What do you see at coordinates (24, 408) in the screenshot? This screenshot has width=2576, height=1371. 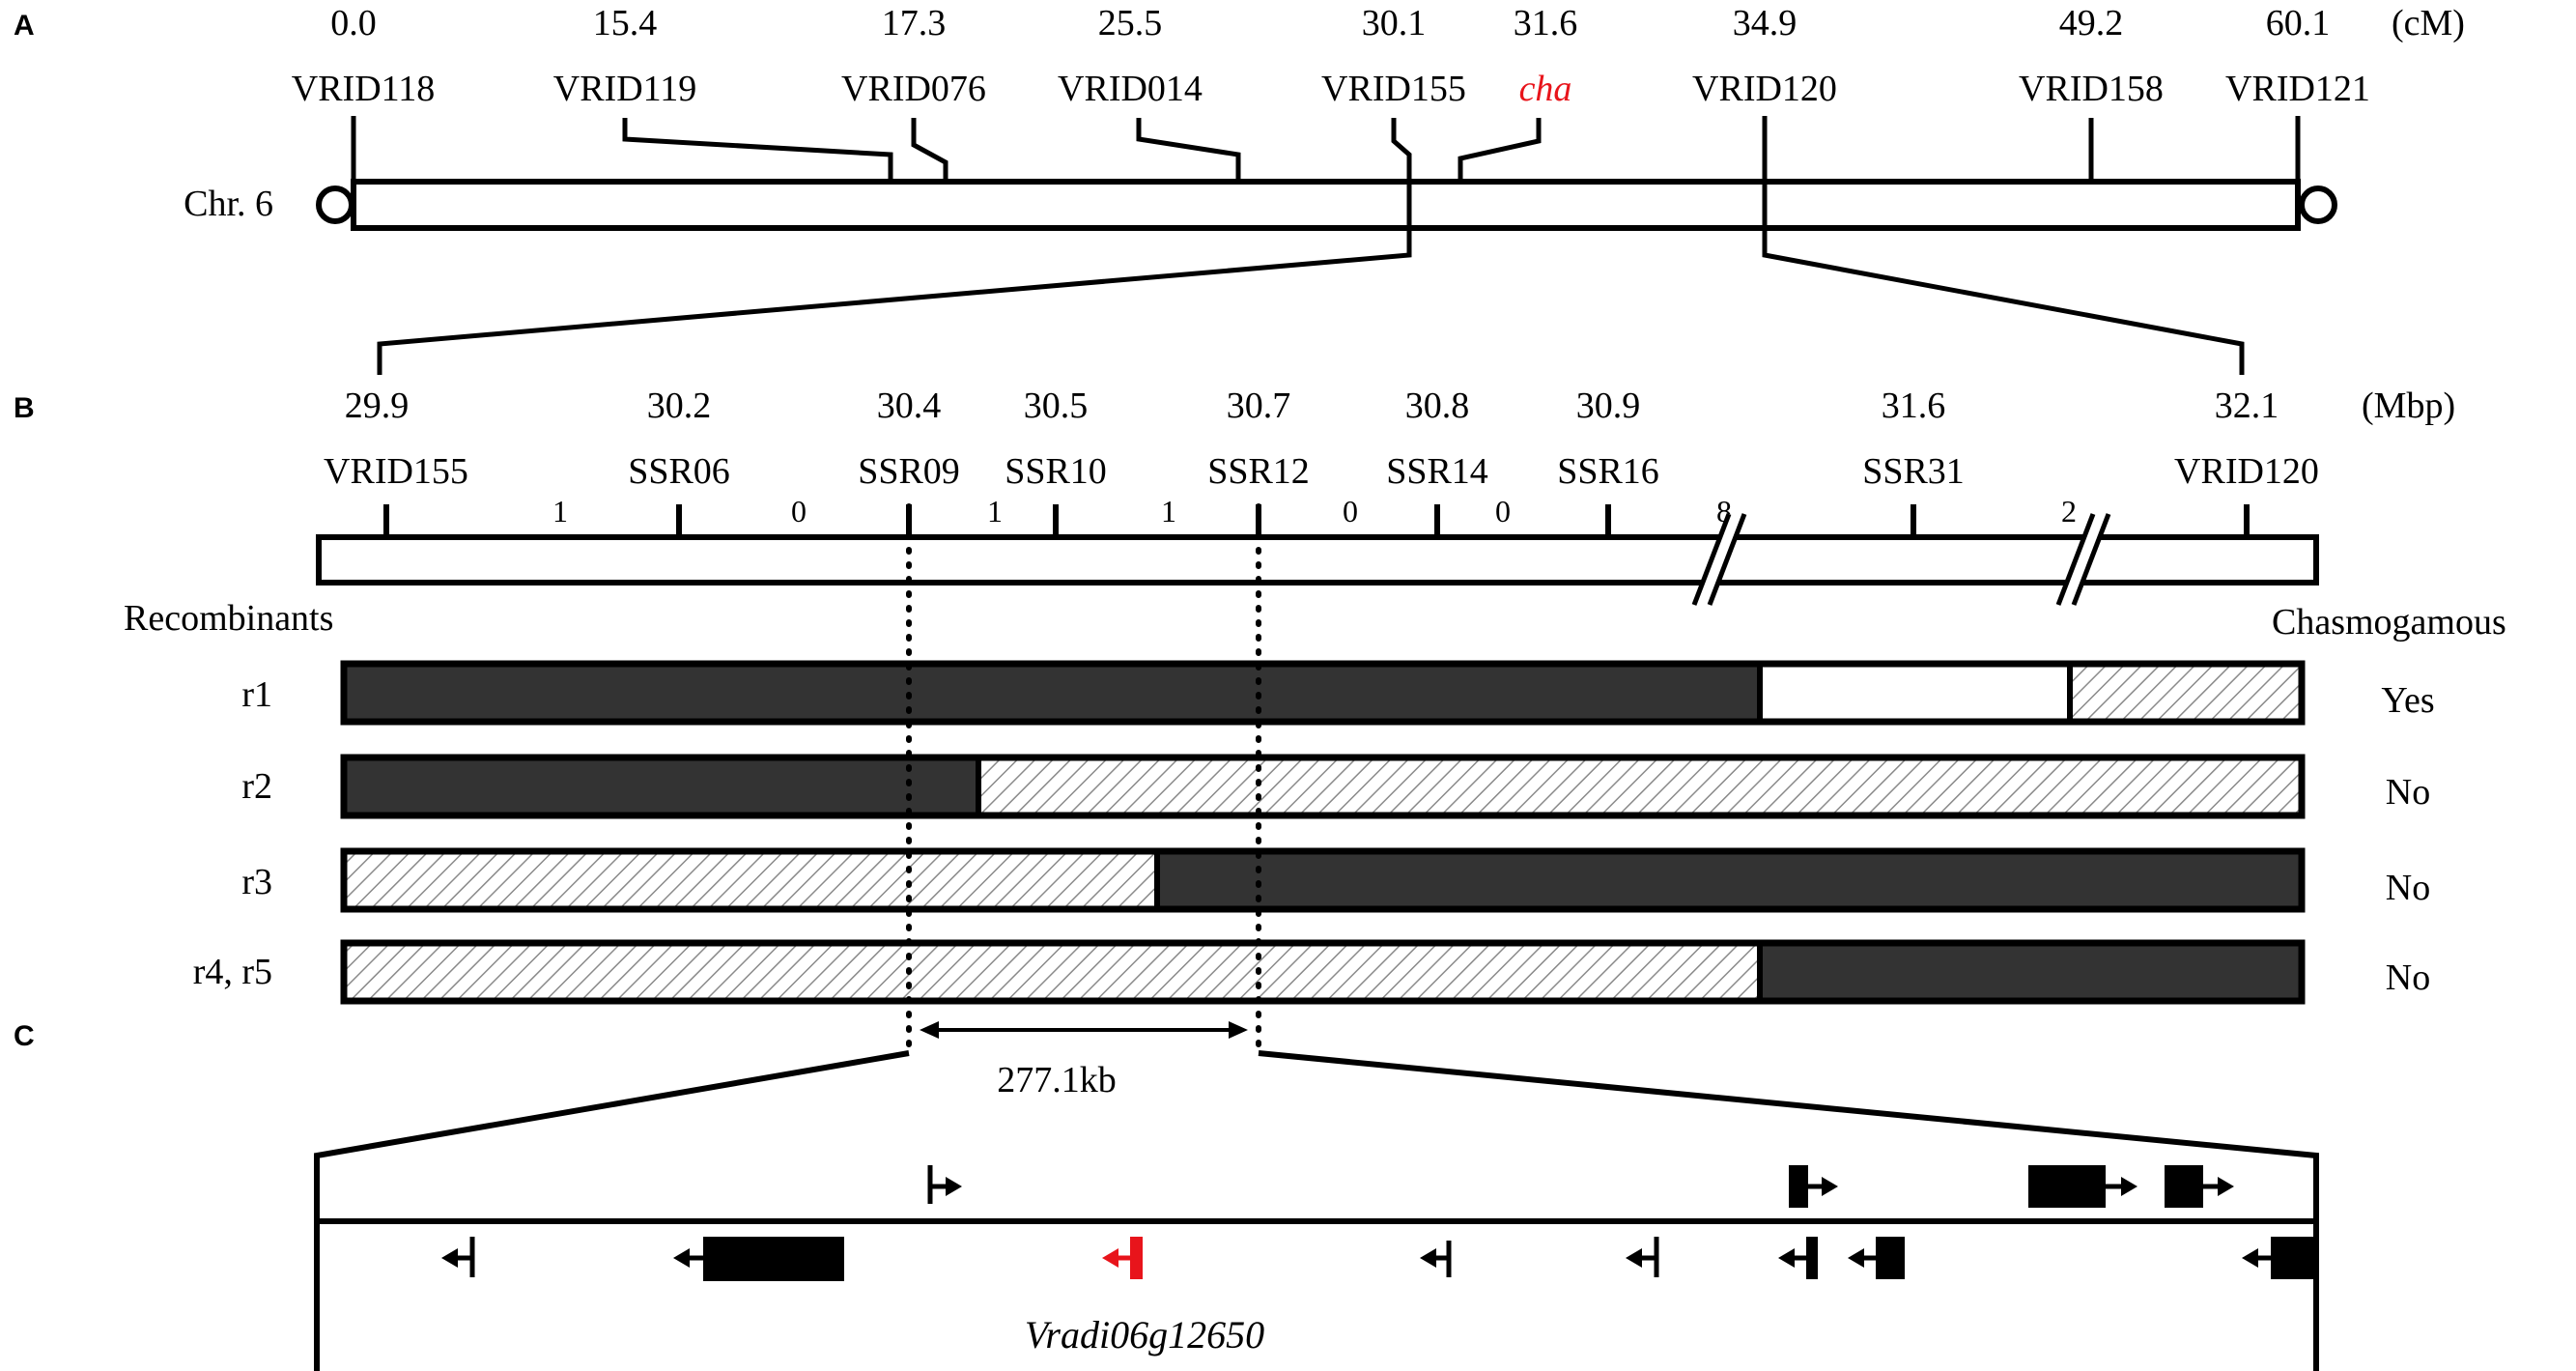 I see `panel-b-label: B` at bounding box center [24, 408].